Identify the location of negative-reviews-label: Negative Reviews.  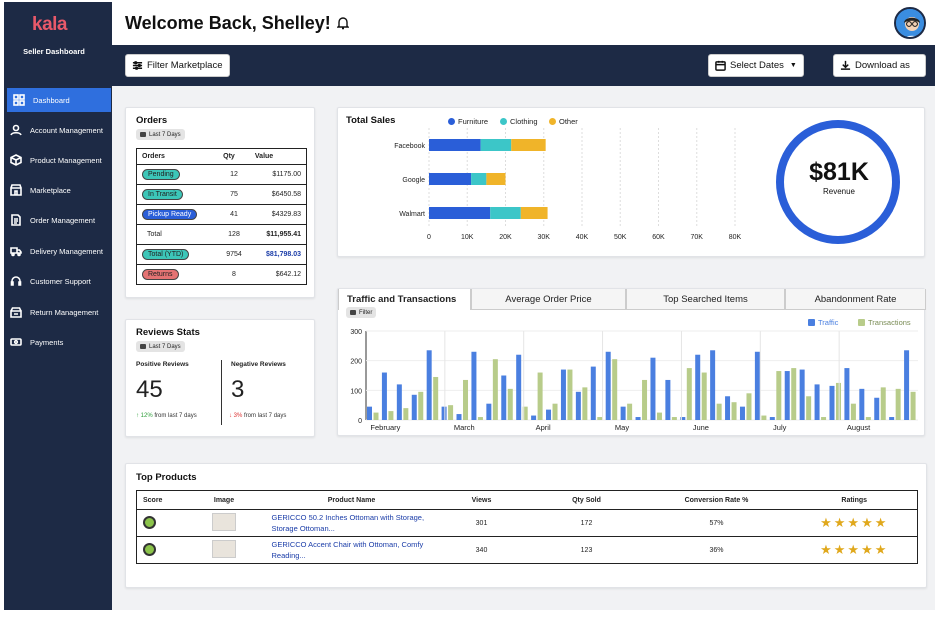
(258, 364).